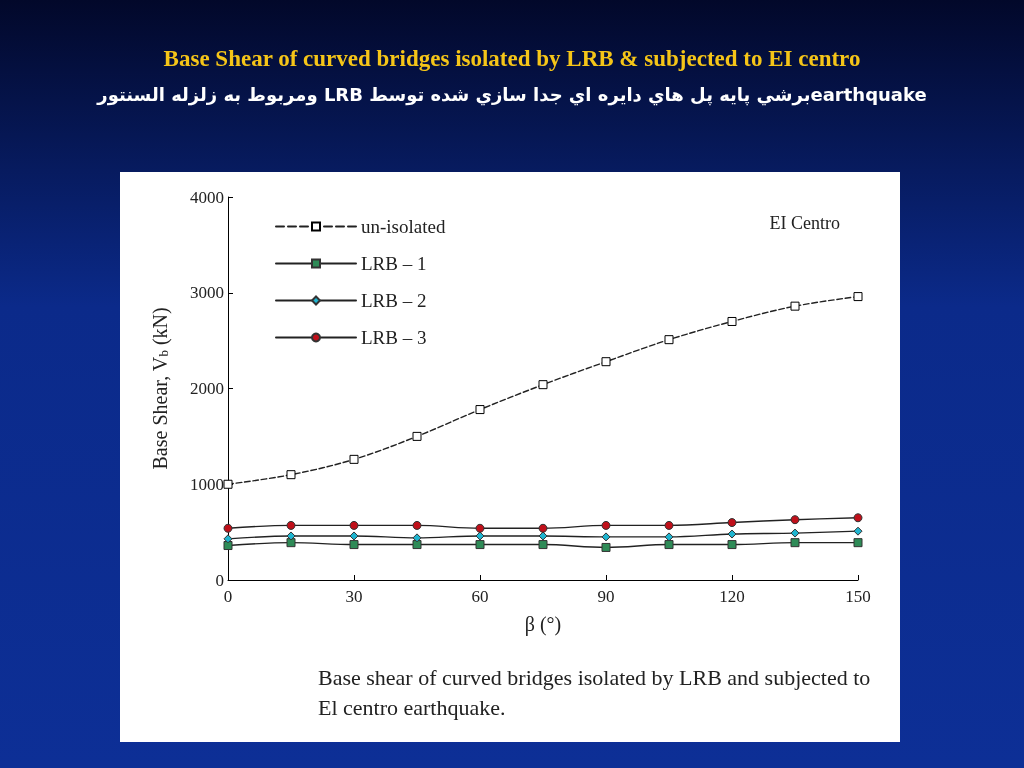  I want to click on x-axis-title: β (°), so click(543, 624).